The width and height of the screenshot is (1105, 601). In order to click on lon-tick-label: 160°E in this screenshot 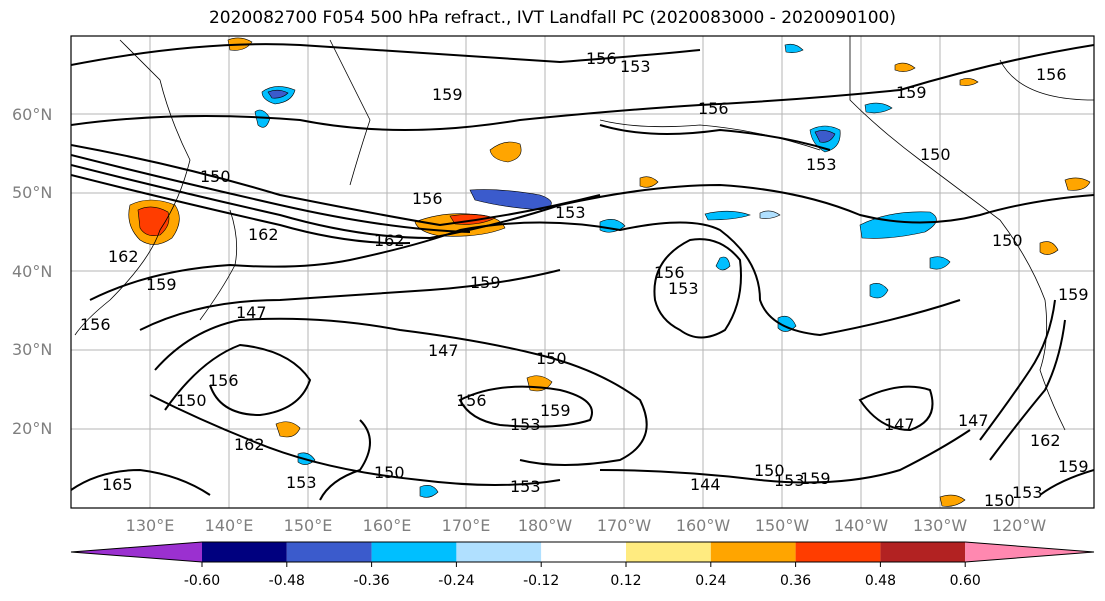, I will do `click(387, 525)`.